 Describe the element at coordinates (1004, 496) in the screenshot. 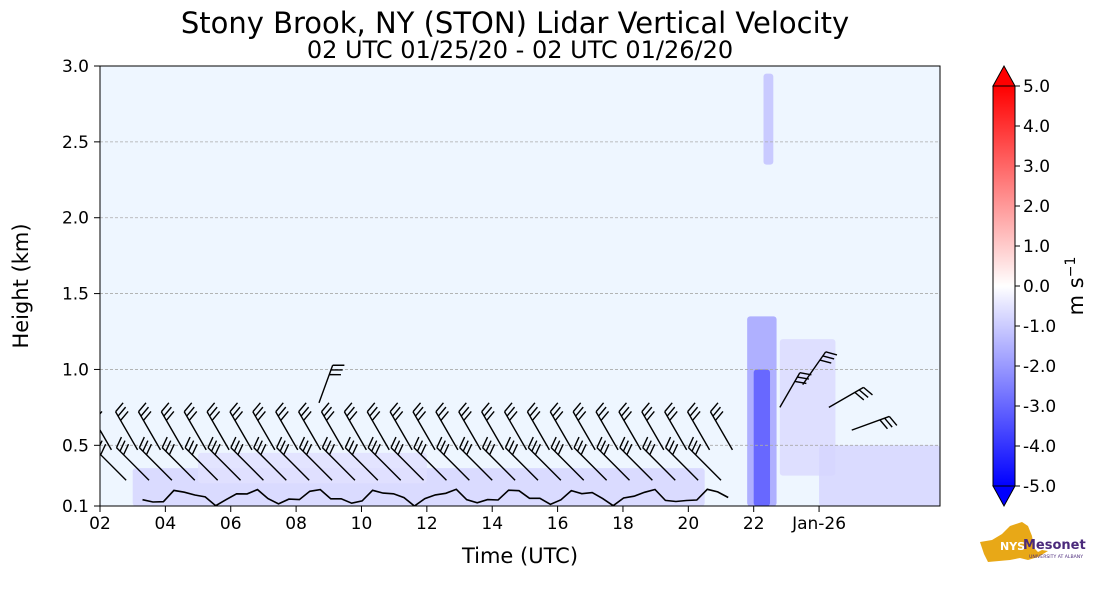

I see `colorbar-min-arrow` at that location.